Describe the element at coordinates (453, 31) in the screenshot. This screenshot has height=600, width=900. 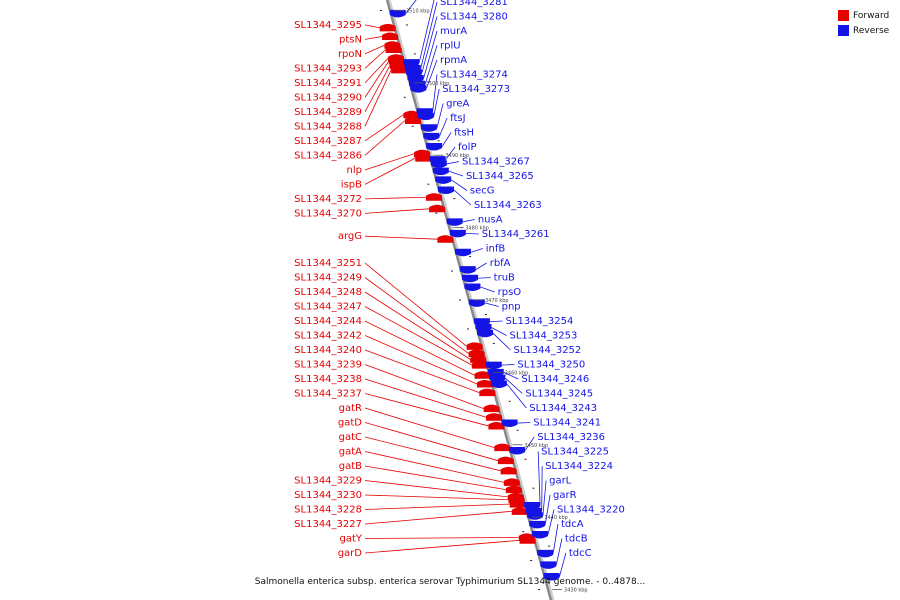
I see `gene-label-mura: murA` at that location.